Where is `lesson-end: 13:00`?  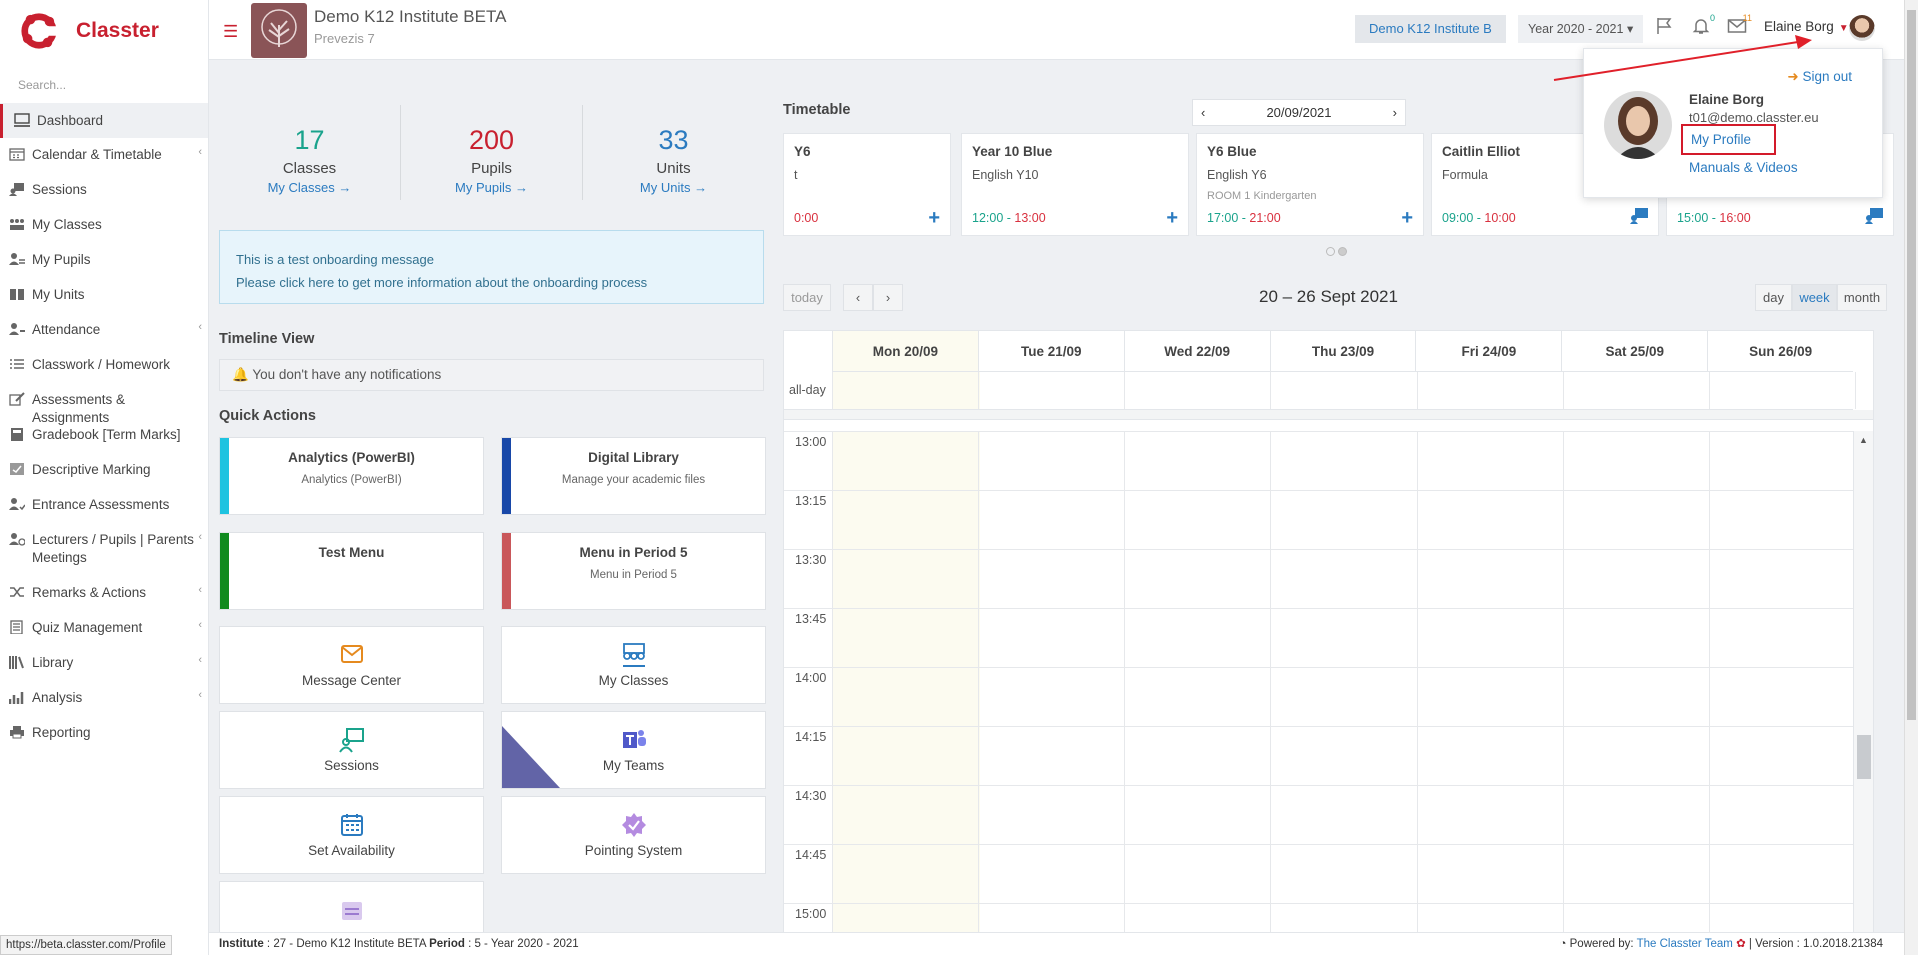
lesson-end: 13:00 is located at coordinates (1030, 218).